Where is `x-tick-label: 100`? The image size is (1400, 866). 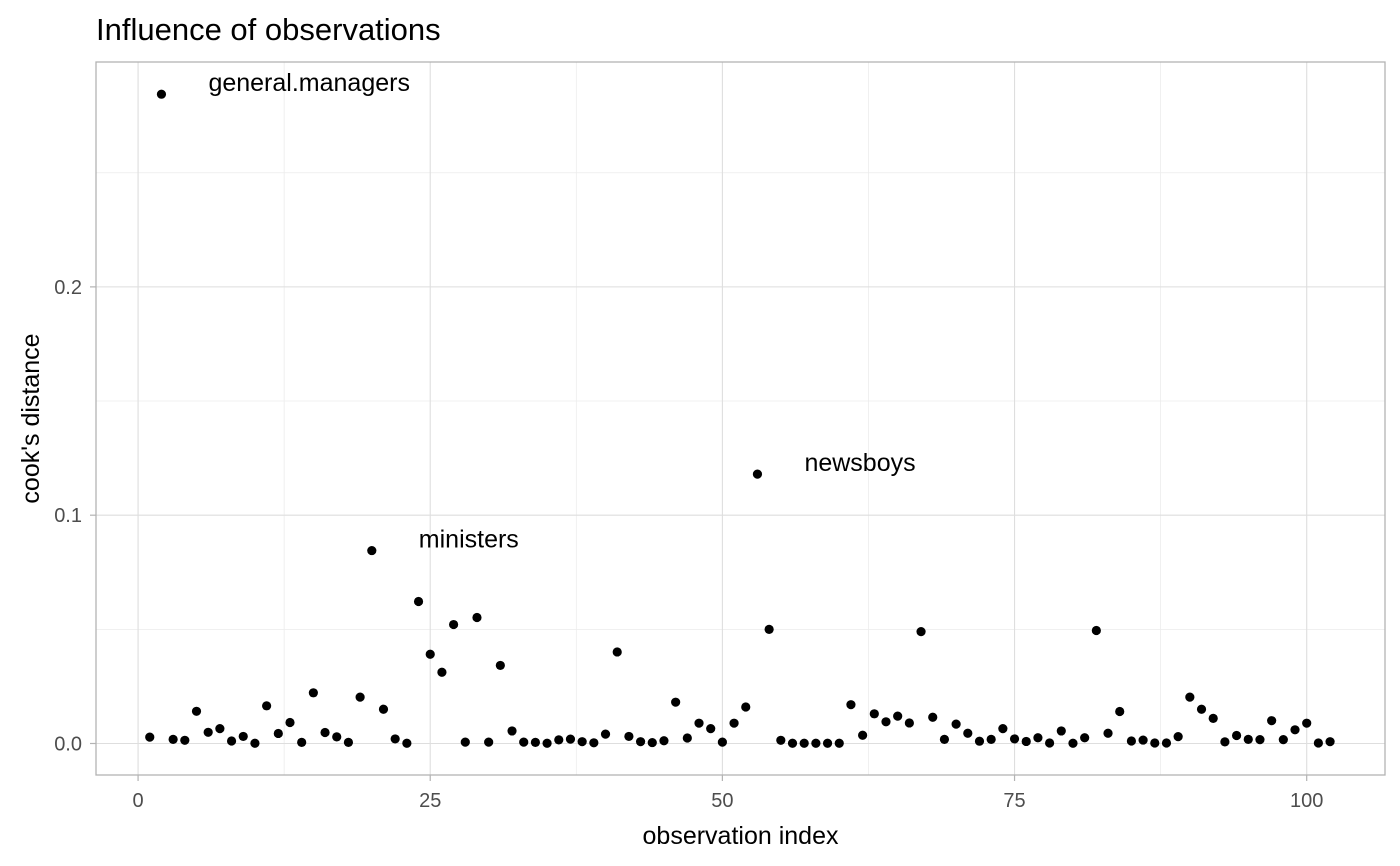
x-tick-label: 100 is located at coordinates (1306, 801).